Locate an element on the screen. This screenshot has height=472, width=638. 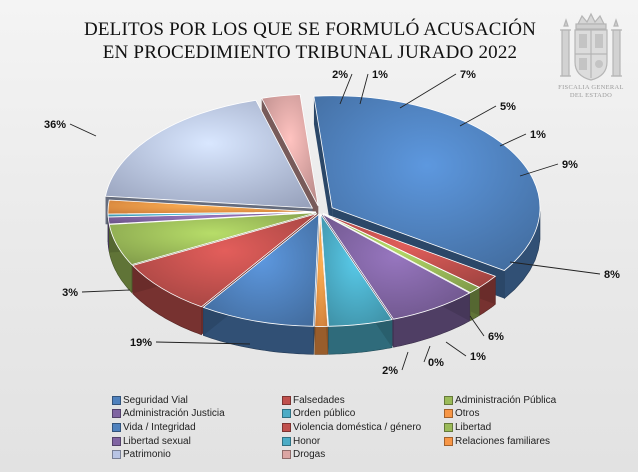
legend-label-0: Seguridad Vial is located at coordinates (155, 400).